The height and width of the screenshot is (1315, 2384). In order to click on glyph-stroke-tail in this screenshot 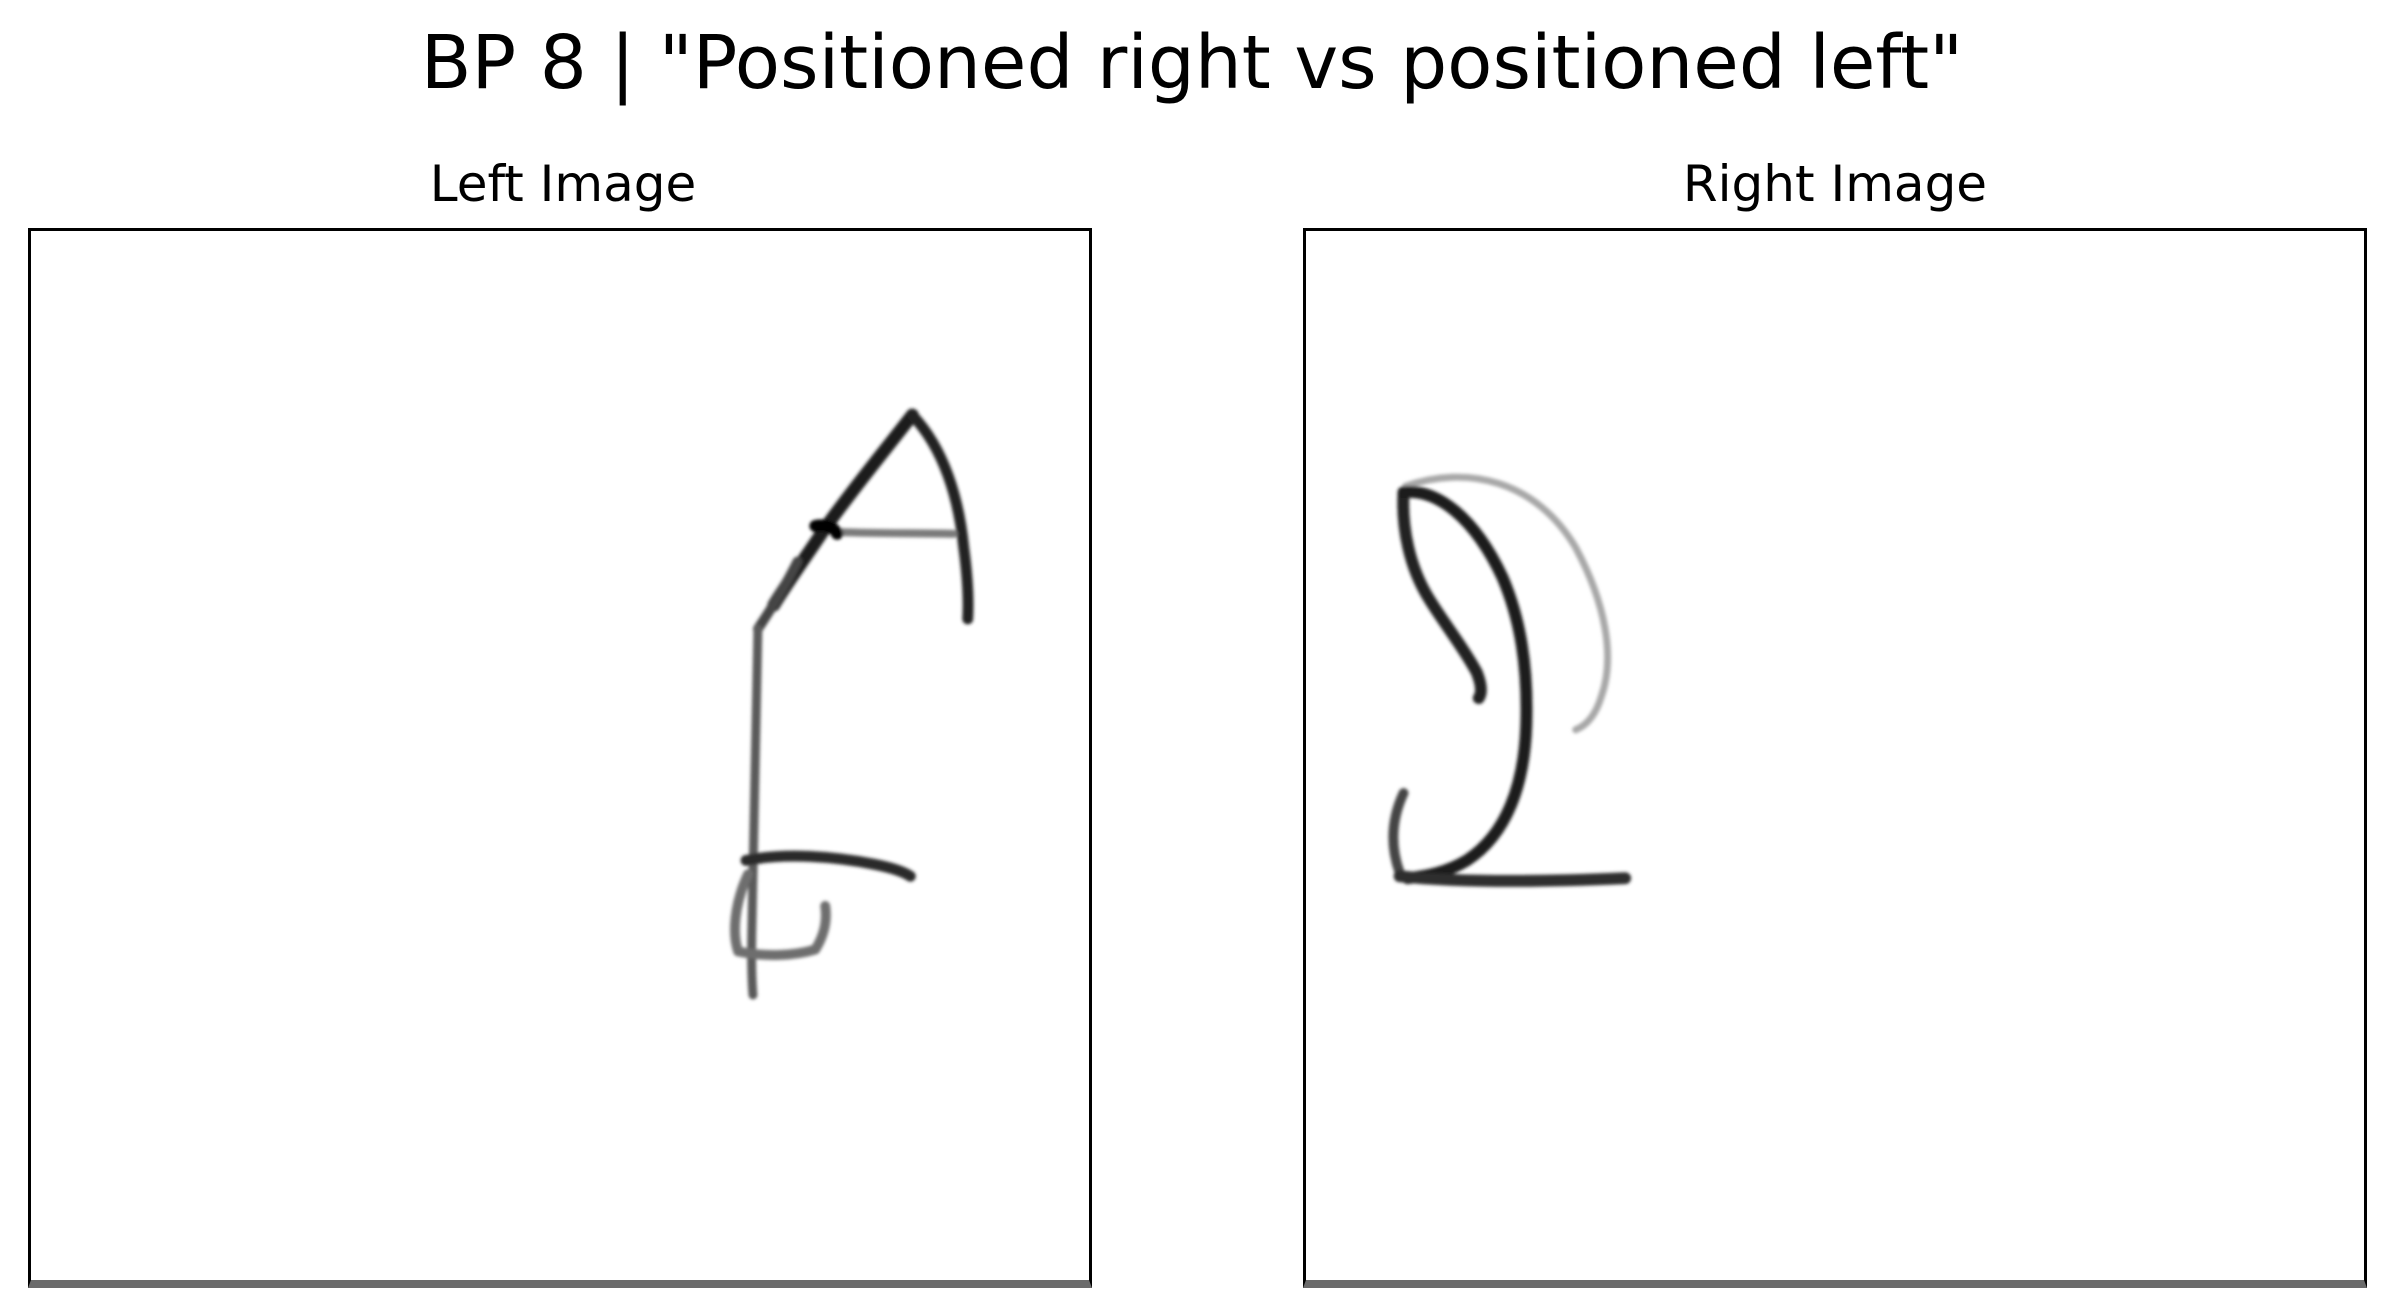, I will do `click(828, 866)`.